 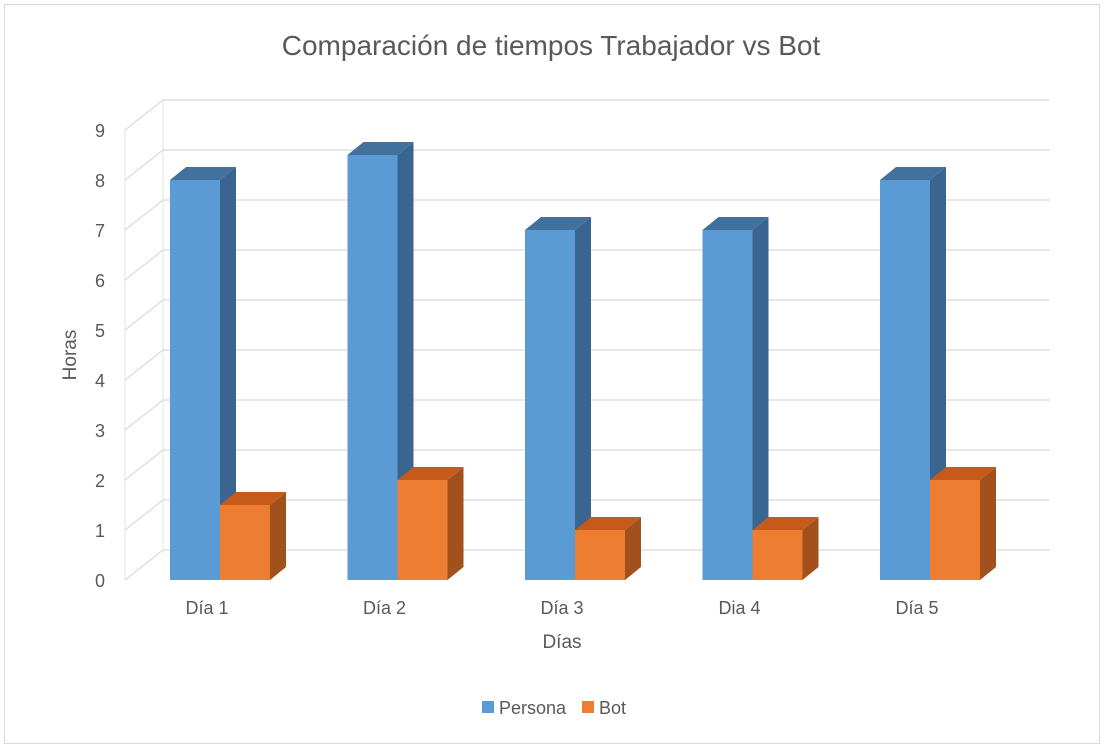 I want to click on y-tick-label: 7, so click(x=100, y=231).